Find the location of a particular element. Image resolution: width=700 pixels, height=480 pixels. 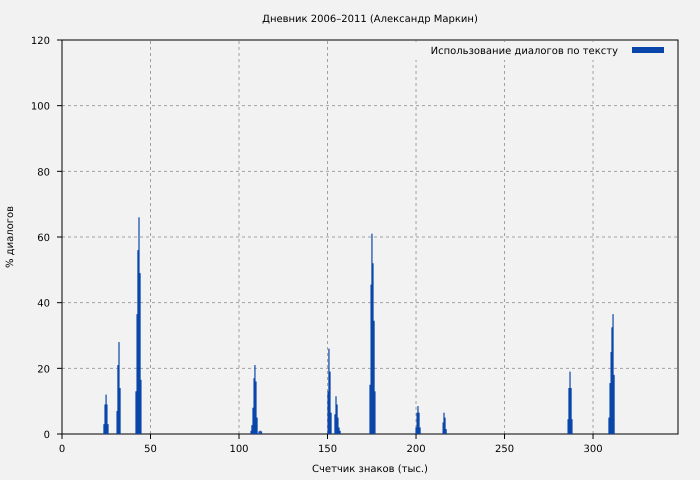

y-tick-label: 100 is located at coordinates (40, 107).